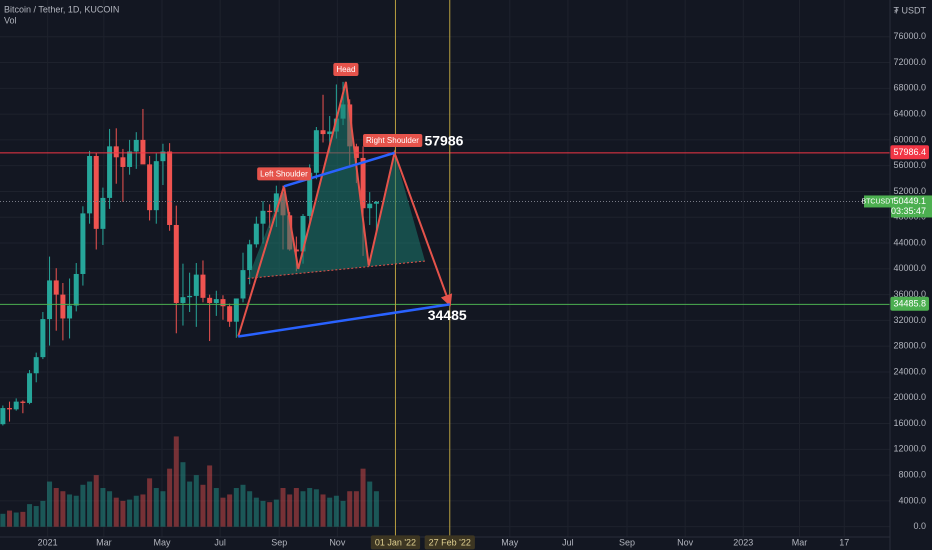 This screenshot has height=550, width=932. Describe the element at coordinates (911, 275) in the screenshot. I see `price-axis` at that location.